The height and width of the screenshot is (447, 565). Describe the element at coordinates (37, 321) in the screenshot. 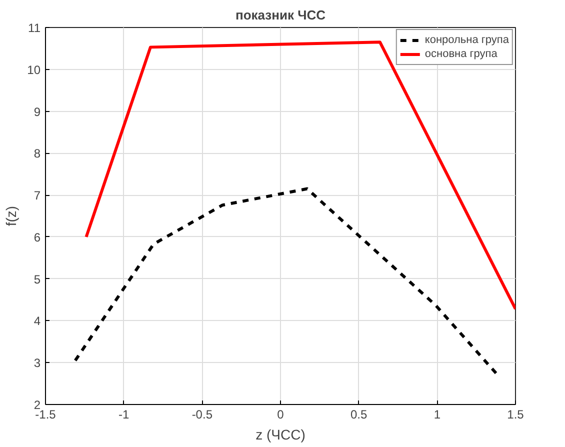

I see `y-tick-label: 4` at that location.